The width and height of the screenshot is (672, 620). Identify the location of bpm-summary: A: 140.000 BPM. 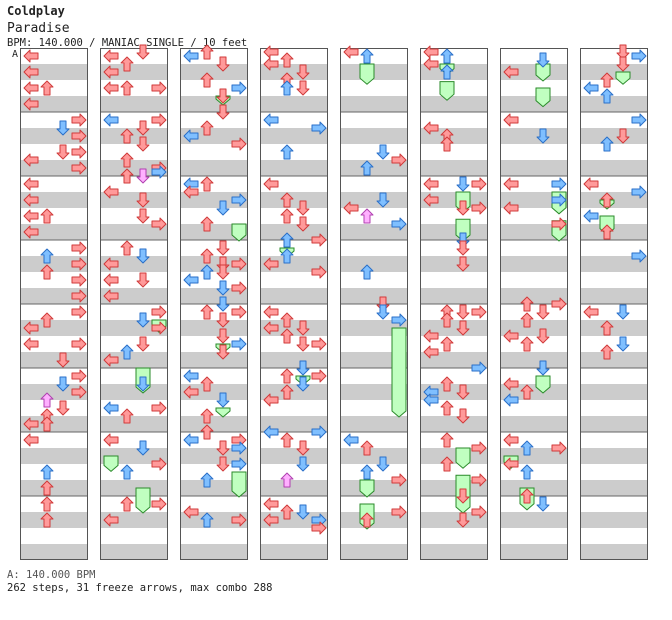
(51, 575).